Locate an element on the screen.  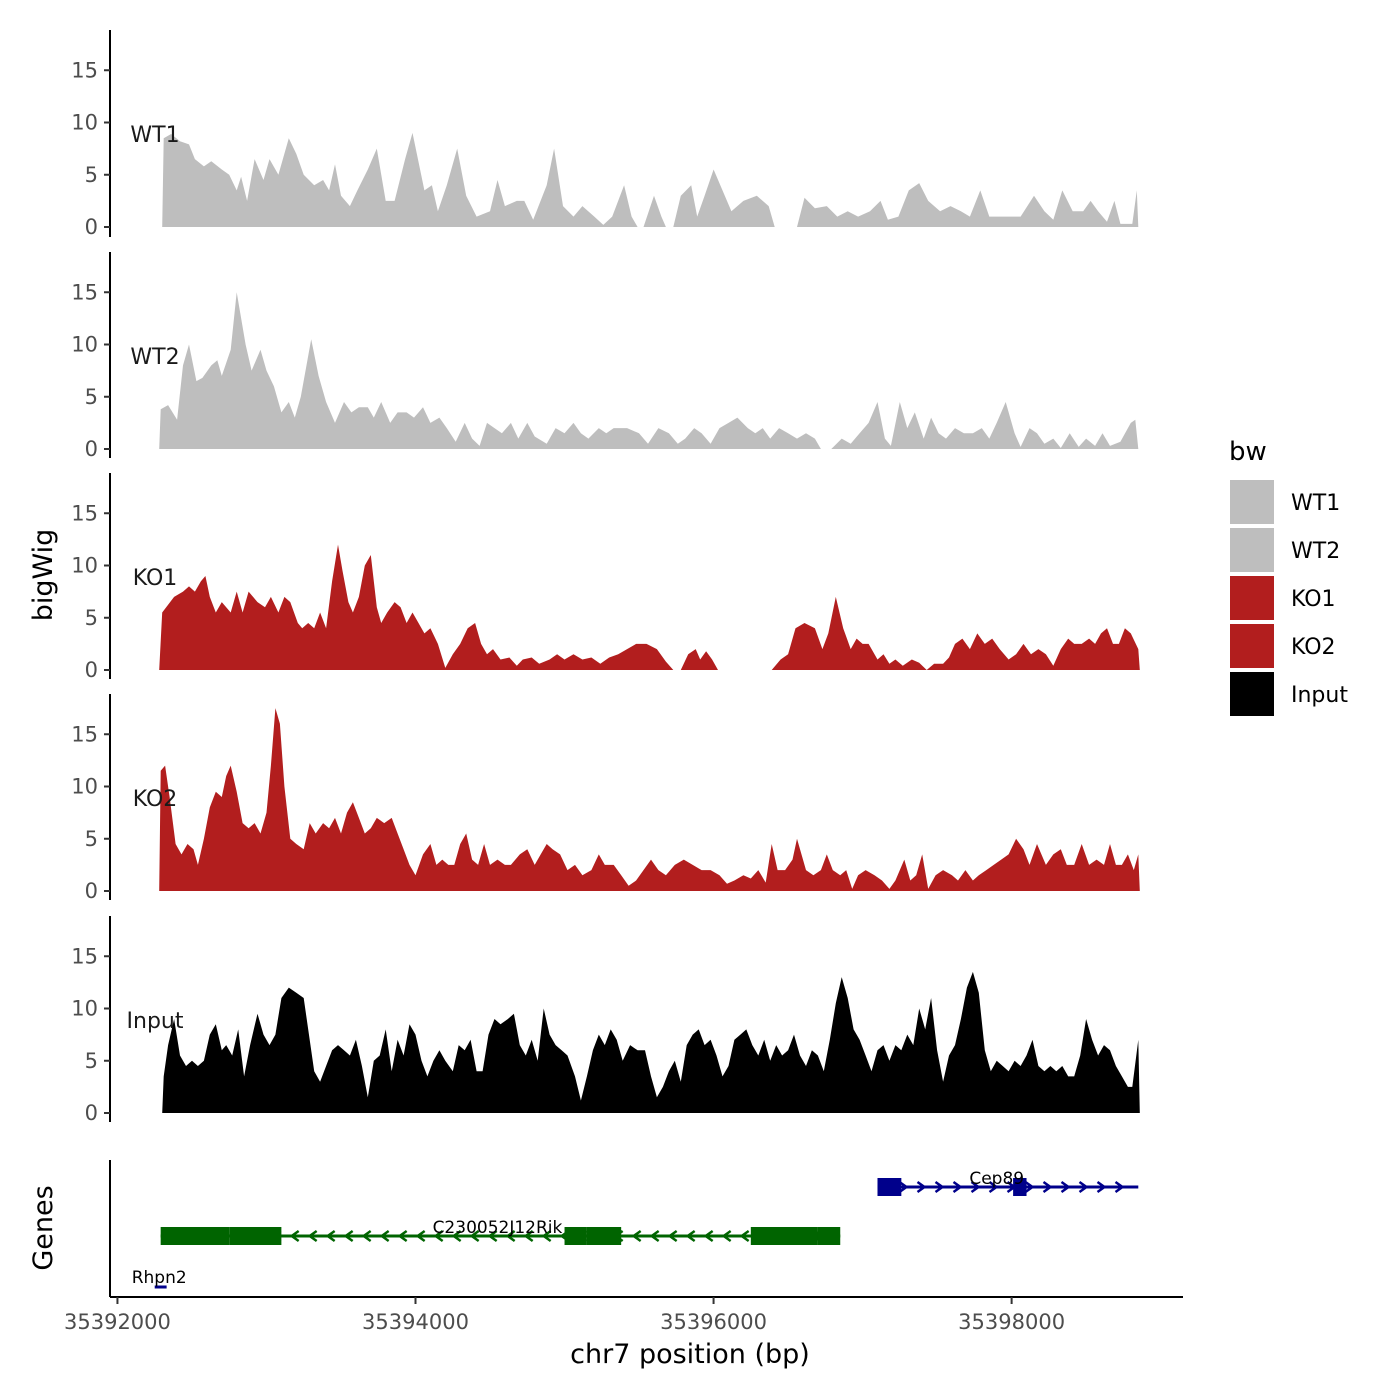
legend-label: WT1 is located at coordinates (1315, 503).